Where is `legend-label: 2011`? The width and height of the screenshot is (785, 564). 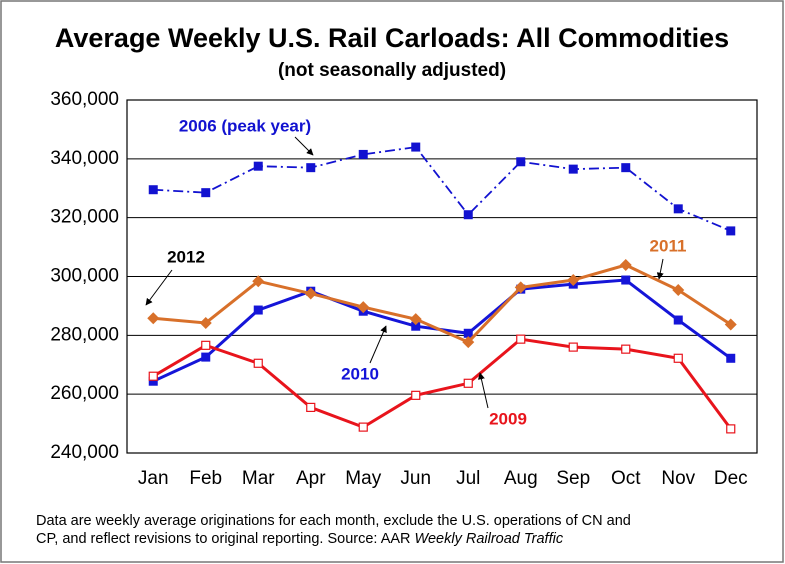 legend-label: 2011 is located at coordinates (668, 245).